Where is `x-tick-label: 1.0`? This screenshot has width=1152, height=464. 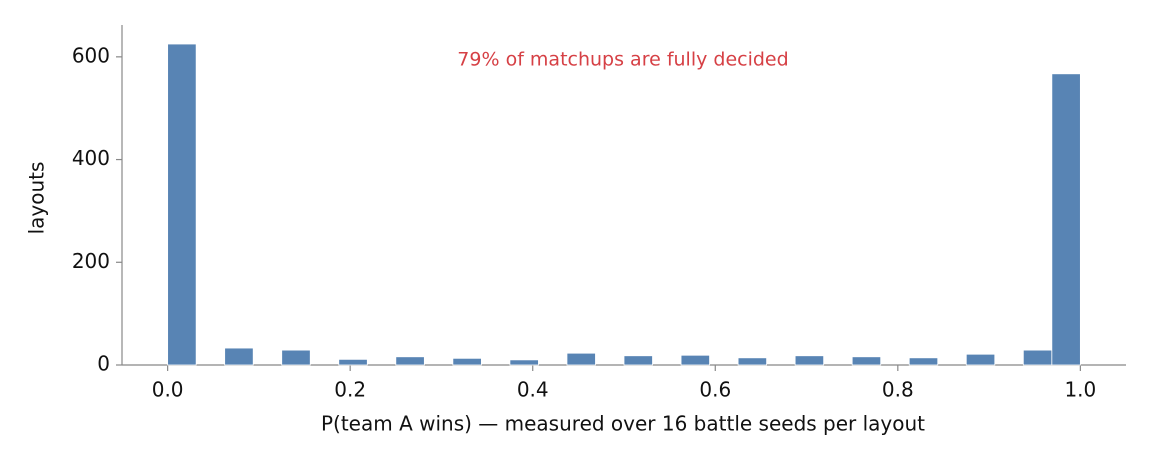
x-tick-label: 1.0 is located at coordinates (1080, 390).